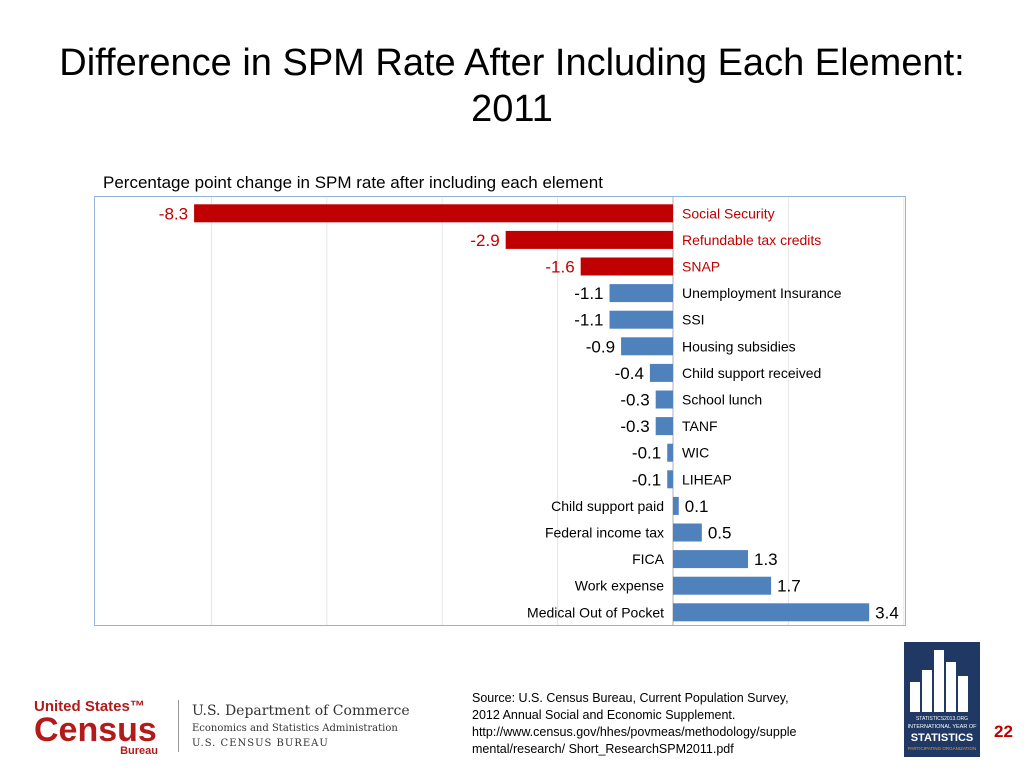  What do you see at coordinates (559, 267) in the screenshot?
I see `value-label: -1.6` at bounding box center [559, 267].